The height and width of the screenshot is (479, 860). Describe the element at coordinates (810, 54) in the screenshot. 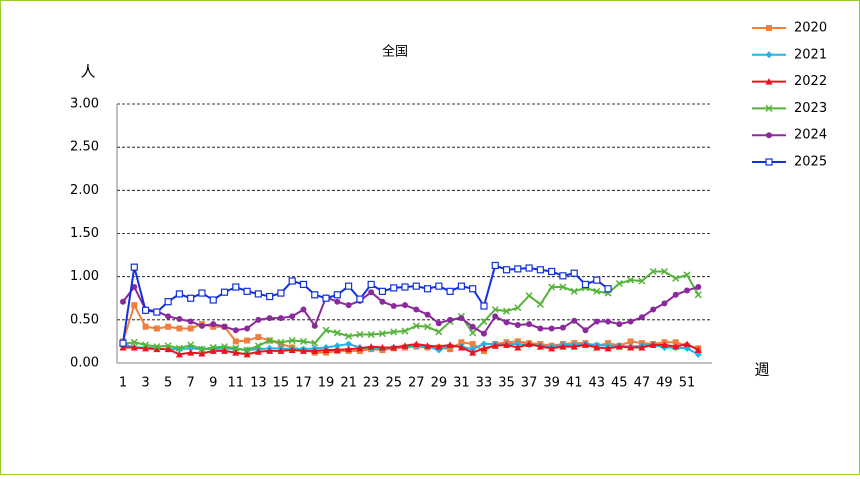

I see `legend-label: 2021` at that location.